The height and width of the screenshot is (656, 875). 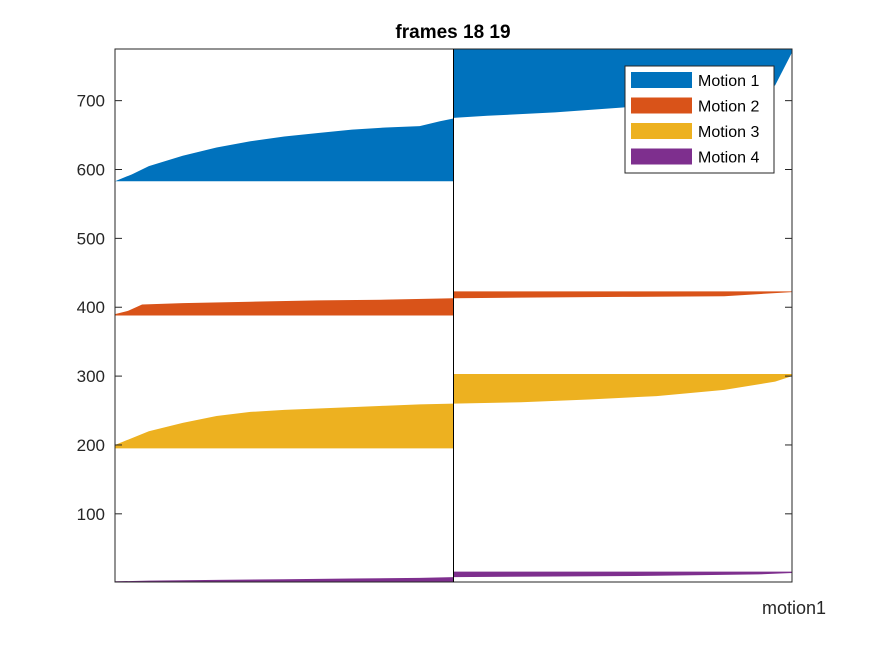 I want to click on y-tick-label: 700, so click(x=91, y=101).